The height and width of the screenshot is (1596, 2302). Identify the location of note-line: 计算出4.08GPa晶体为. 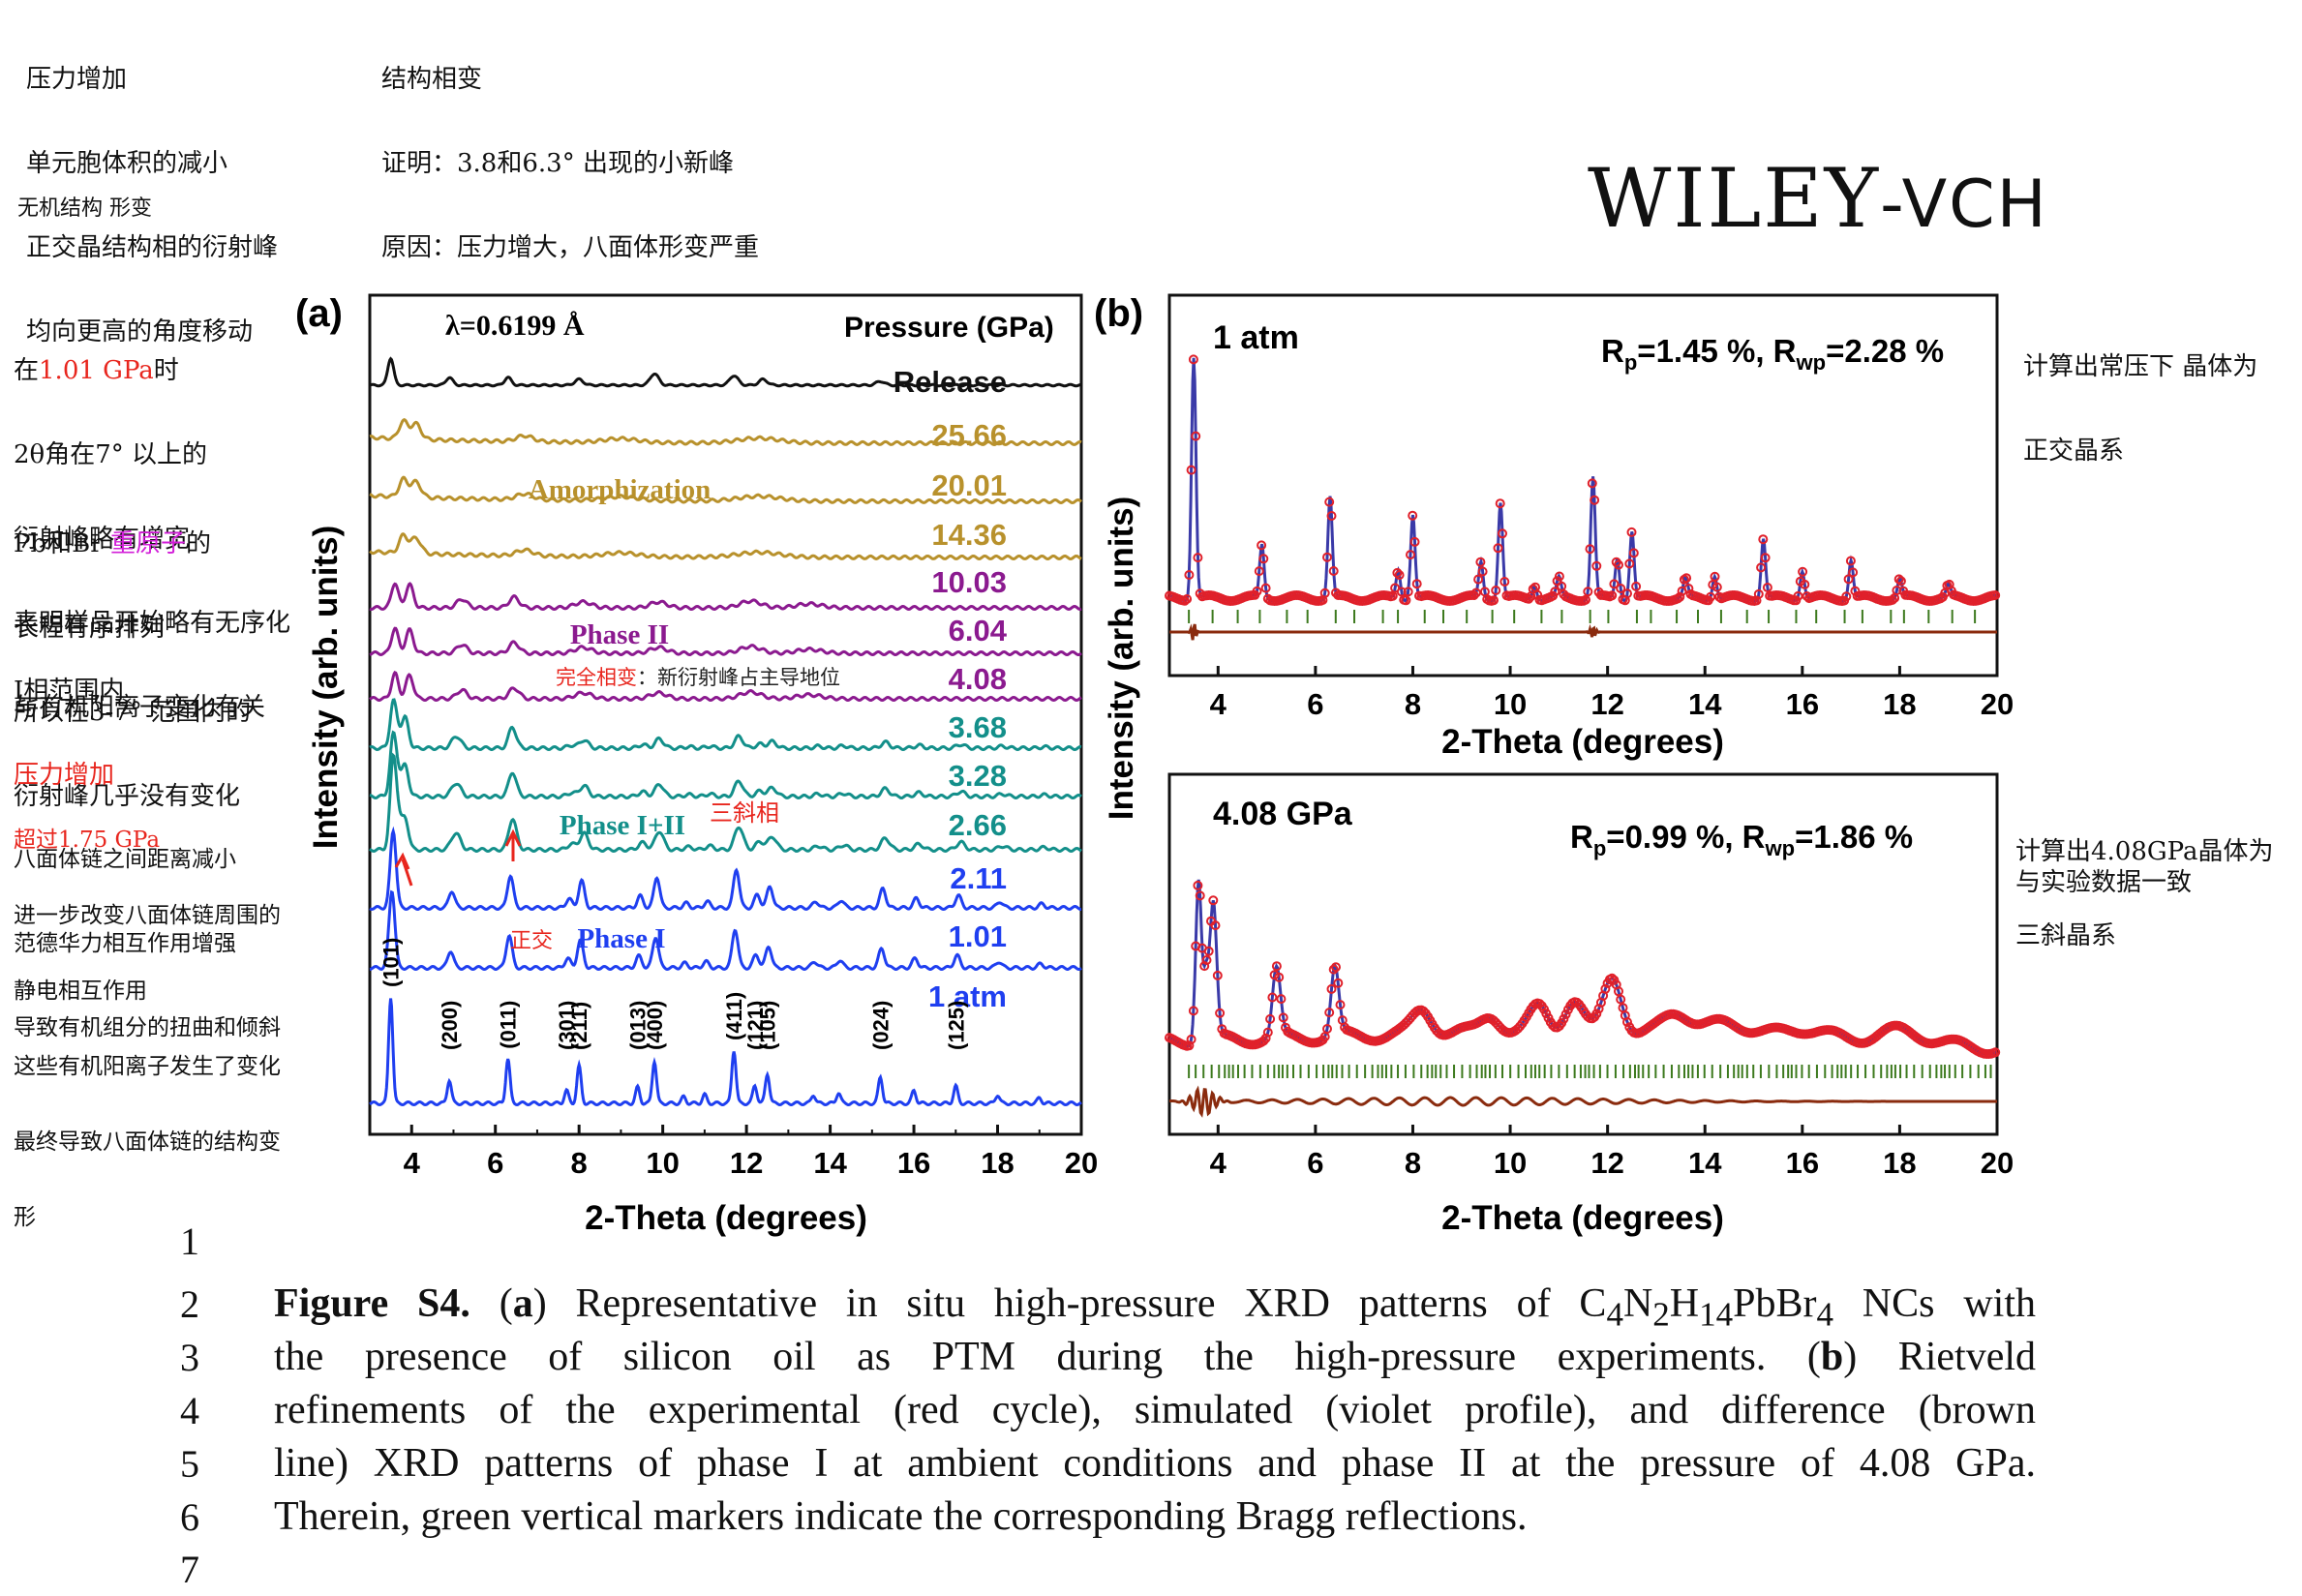
(2144, 851).